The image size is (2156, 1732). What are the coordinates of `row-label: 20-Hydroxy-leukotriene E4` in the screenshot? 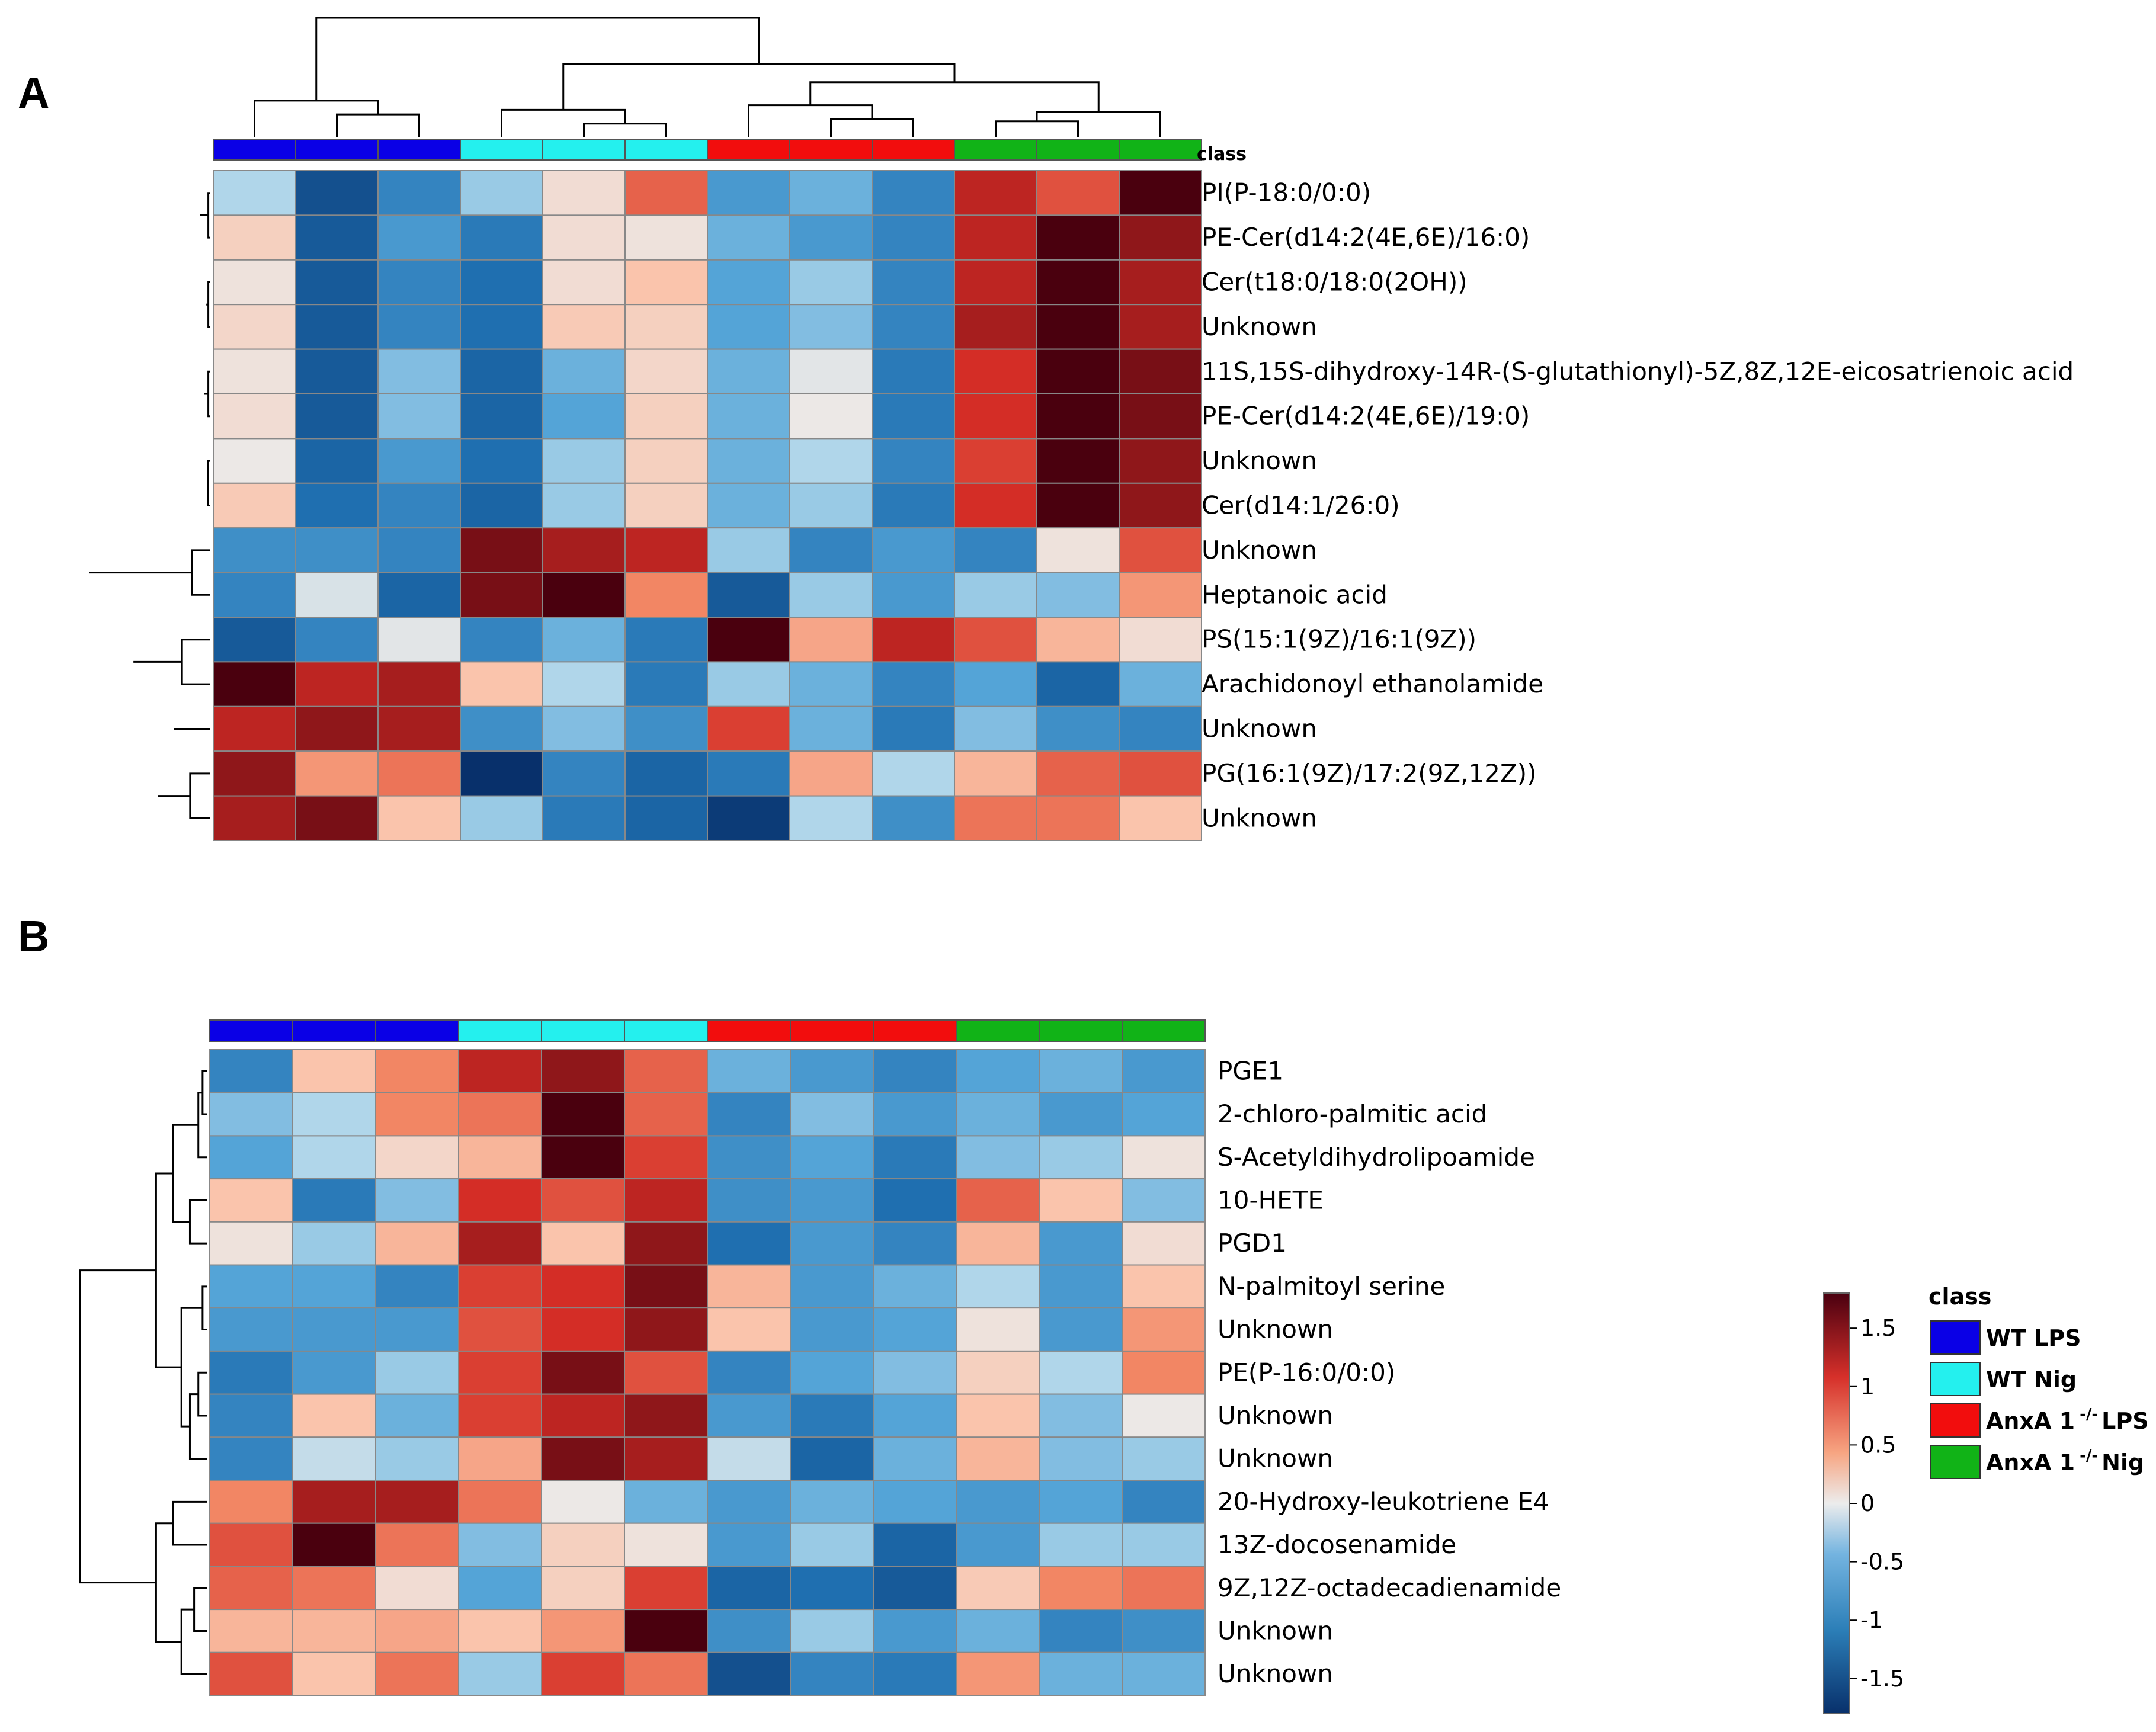 It's located at (1384, 1502).